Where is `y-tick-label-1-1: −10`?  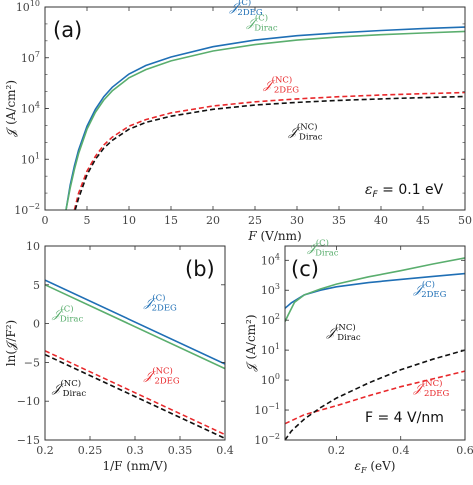 y-tick-label-1-1: −10 is located at coordinates (28, 401).